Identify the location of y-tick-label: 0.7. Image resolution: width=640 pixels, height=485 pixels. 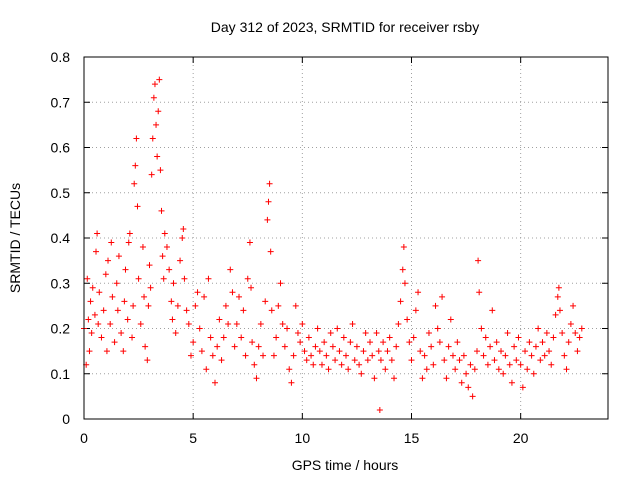
(61, 102).